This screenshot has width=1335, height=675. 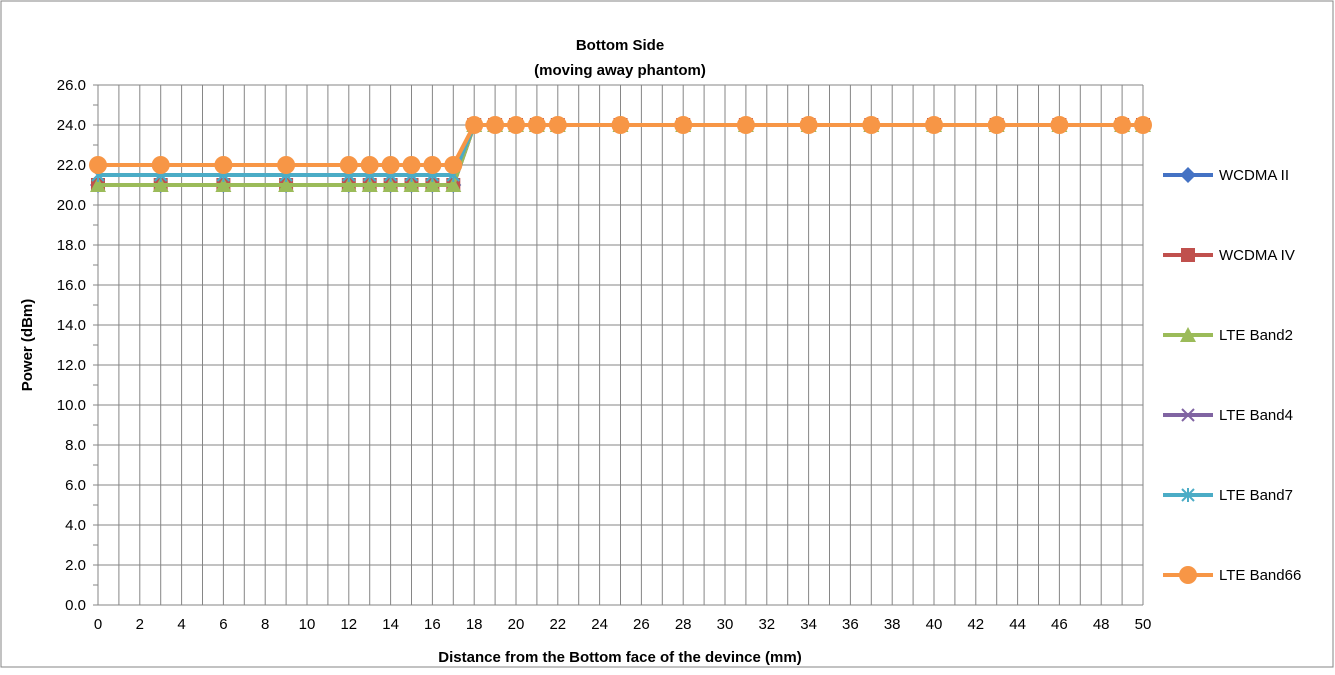 What do you see at coordinates (75, 525) in the screenshot?
I see `y-tick-label: 4.0` at bounding box center [75, 525].